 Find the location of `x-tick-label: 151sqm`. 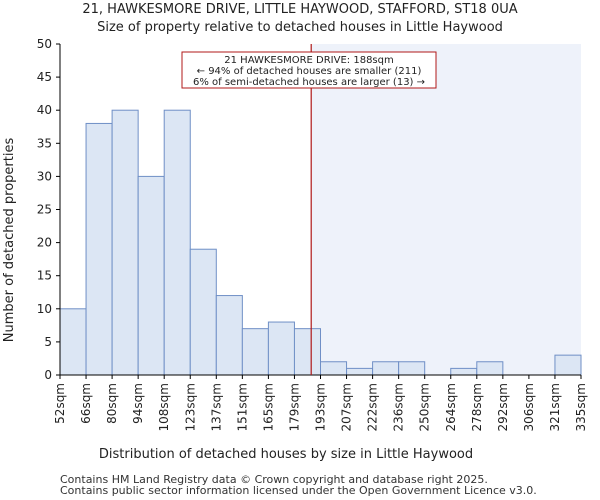

x-tick-label: 151sqm is located at coordinates (242, 407).